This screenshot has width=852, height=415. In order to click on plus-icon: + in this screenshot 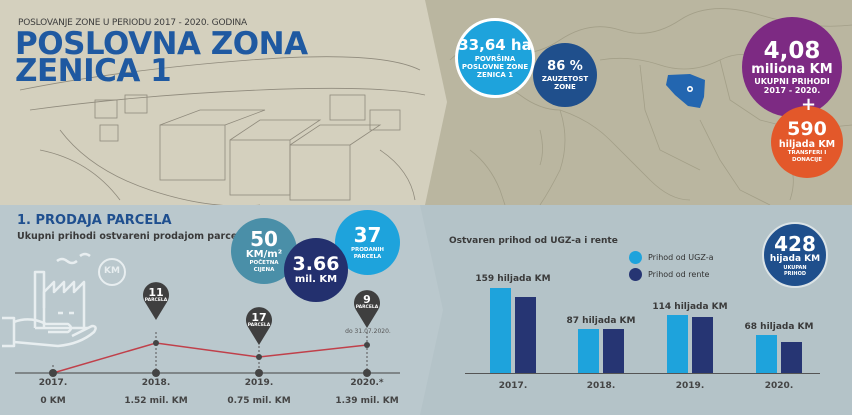, I will do `click(809, 104)`.